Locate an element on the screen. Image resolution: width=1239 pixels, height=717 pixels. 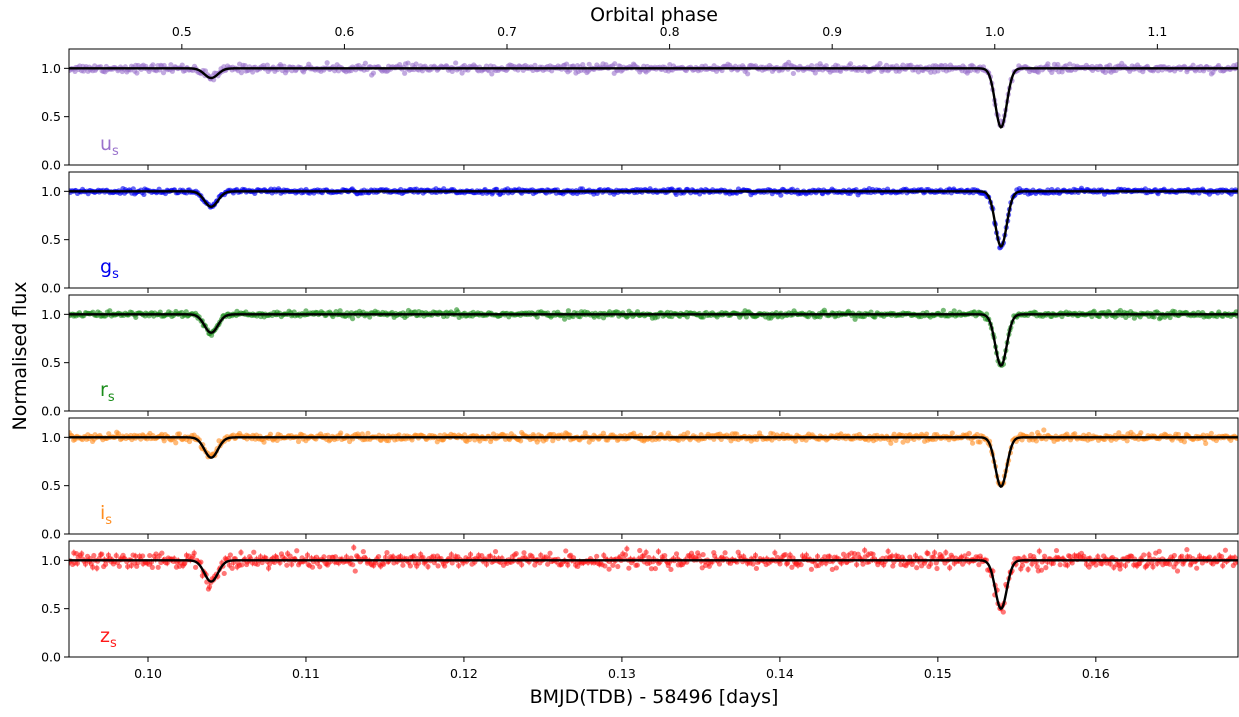
y-axis-title: Normalised flux is located at coordinates (20, 356).